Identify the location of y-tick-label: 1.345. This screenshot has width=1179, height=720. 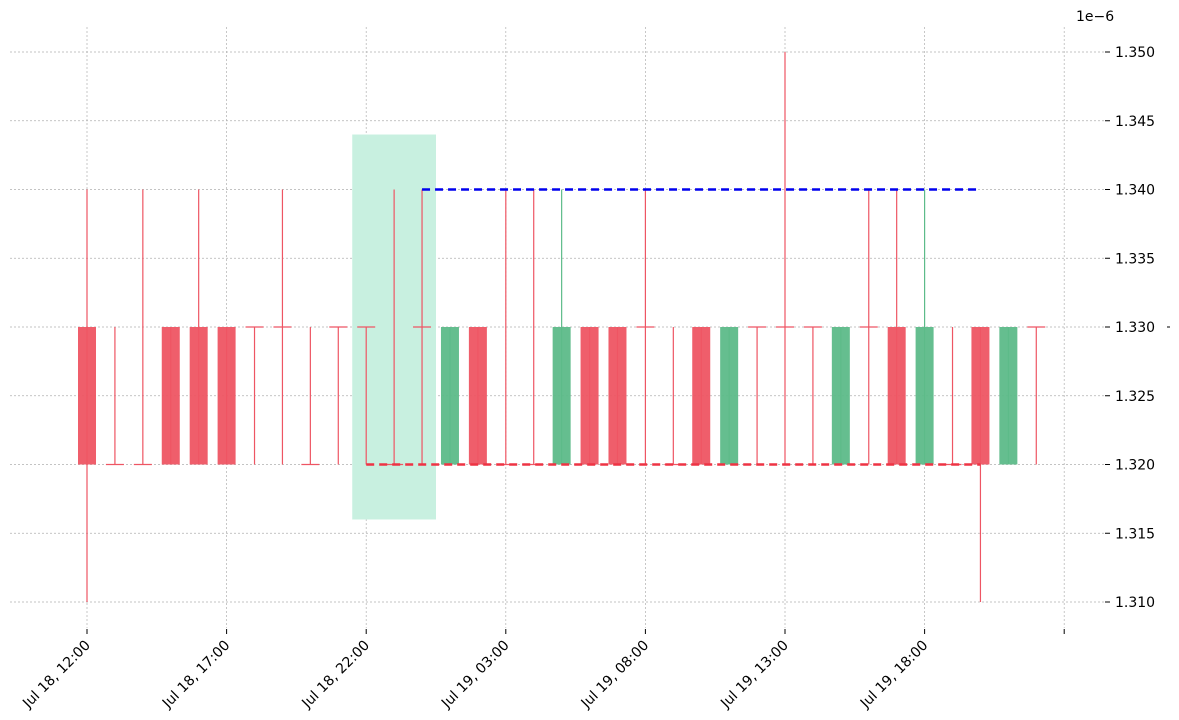
(1135, 122).